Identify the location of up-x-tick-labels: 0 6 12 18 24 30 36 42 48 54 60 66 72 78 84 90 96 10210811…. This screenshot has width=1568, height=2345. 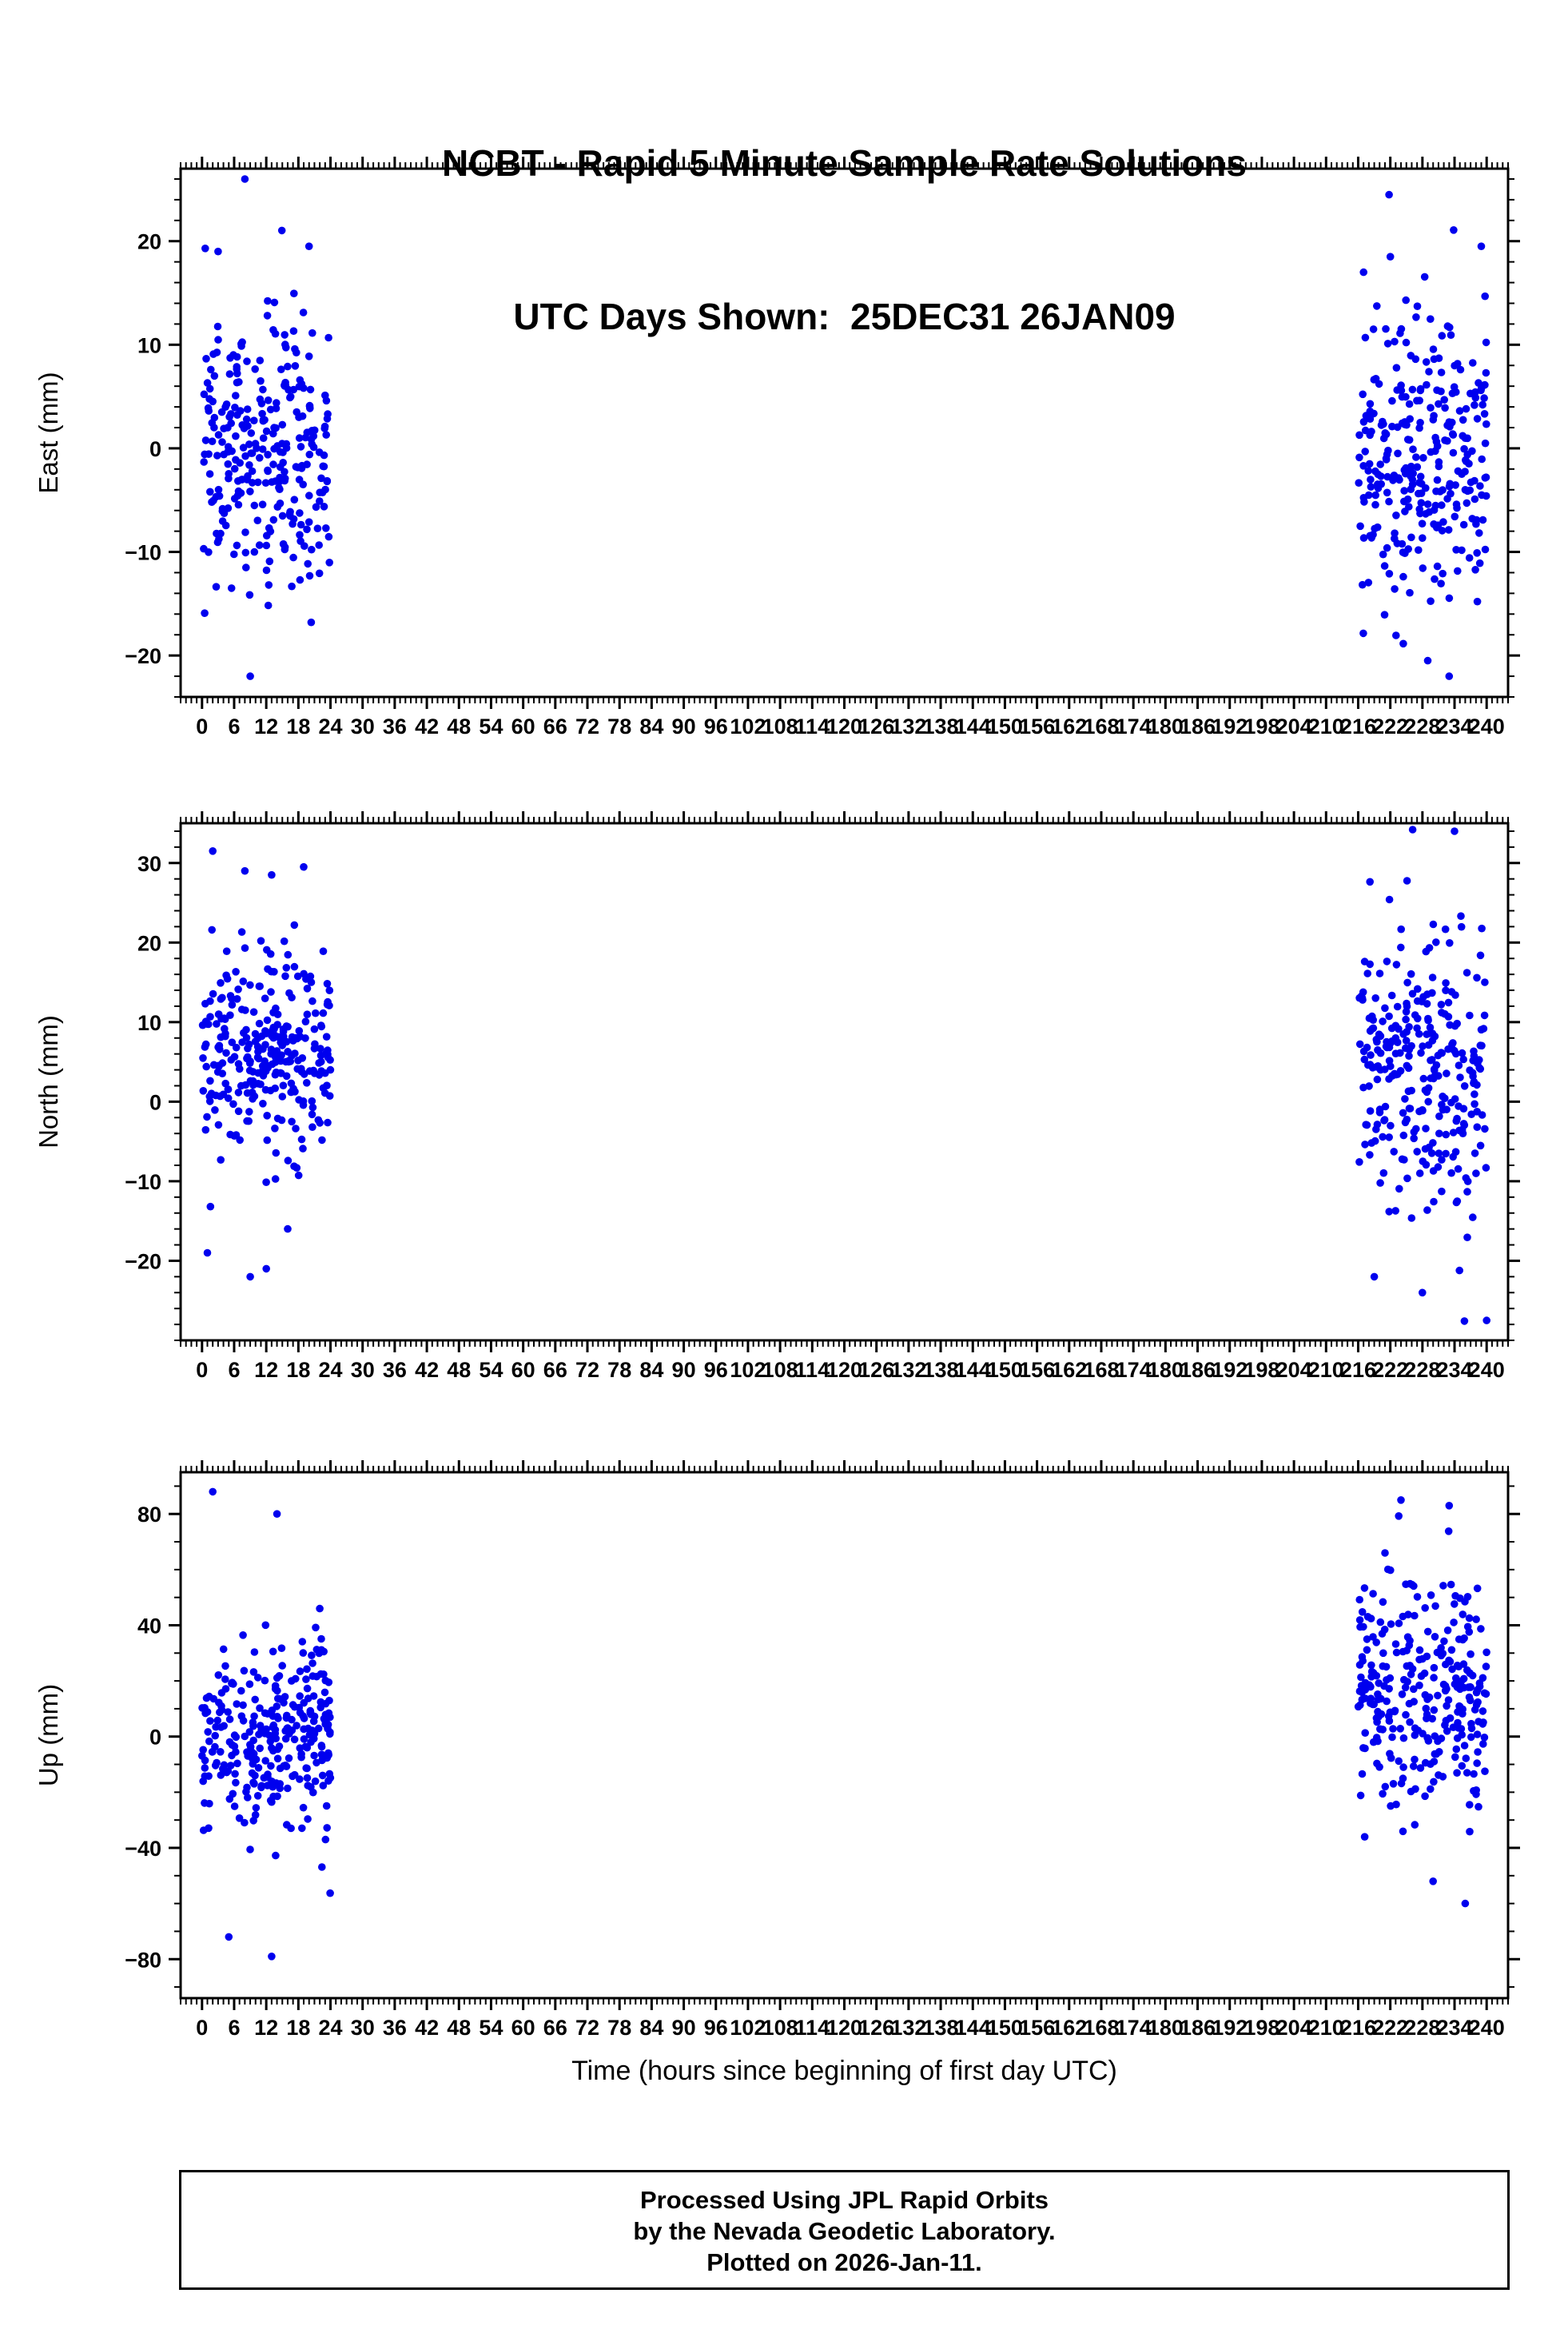
(850, 2028).